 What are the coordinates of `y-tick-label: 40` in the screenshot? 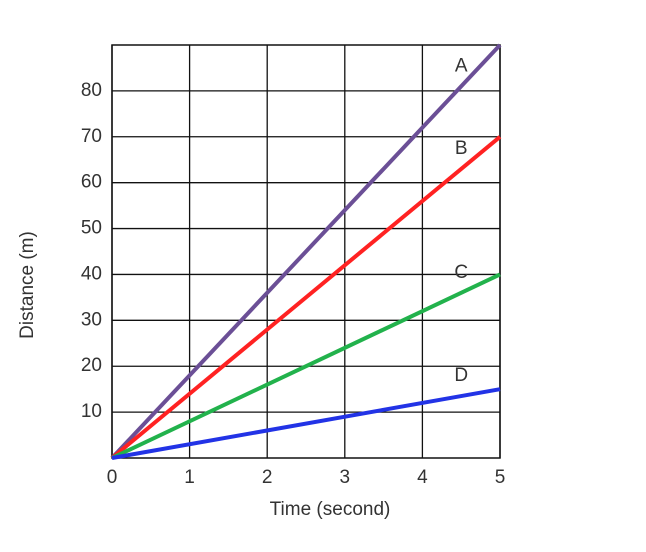 It's located at (91, 273).